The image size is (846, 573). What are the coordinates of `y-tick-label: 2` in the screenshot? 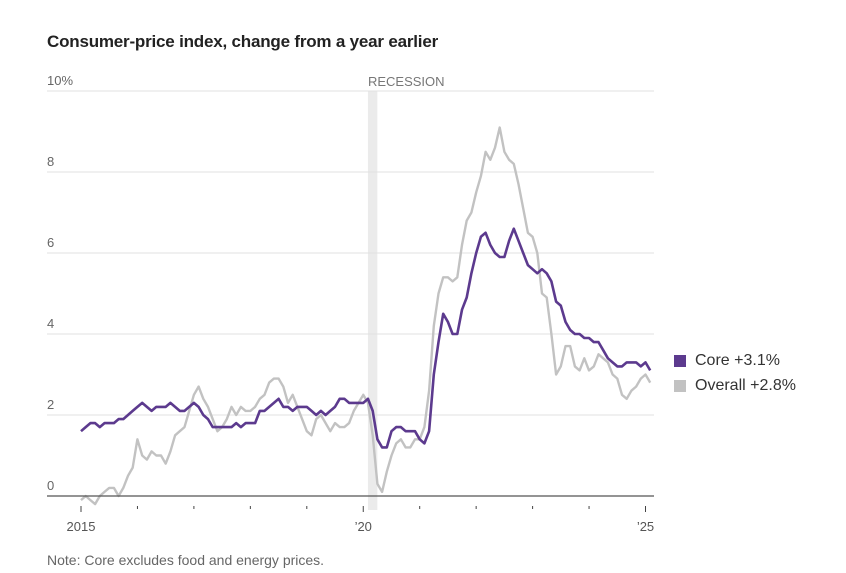 It's located at (50, 404).